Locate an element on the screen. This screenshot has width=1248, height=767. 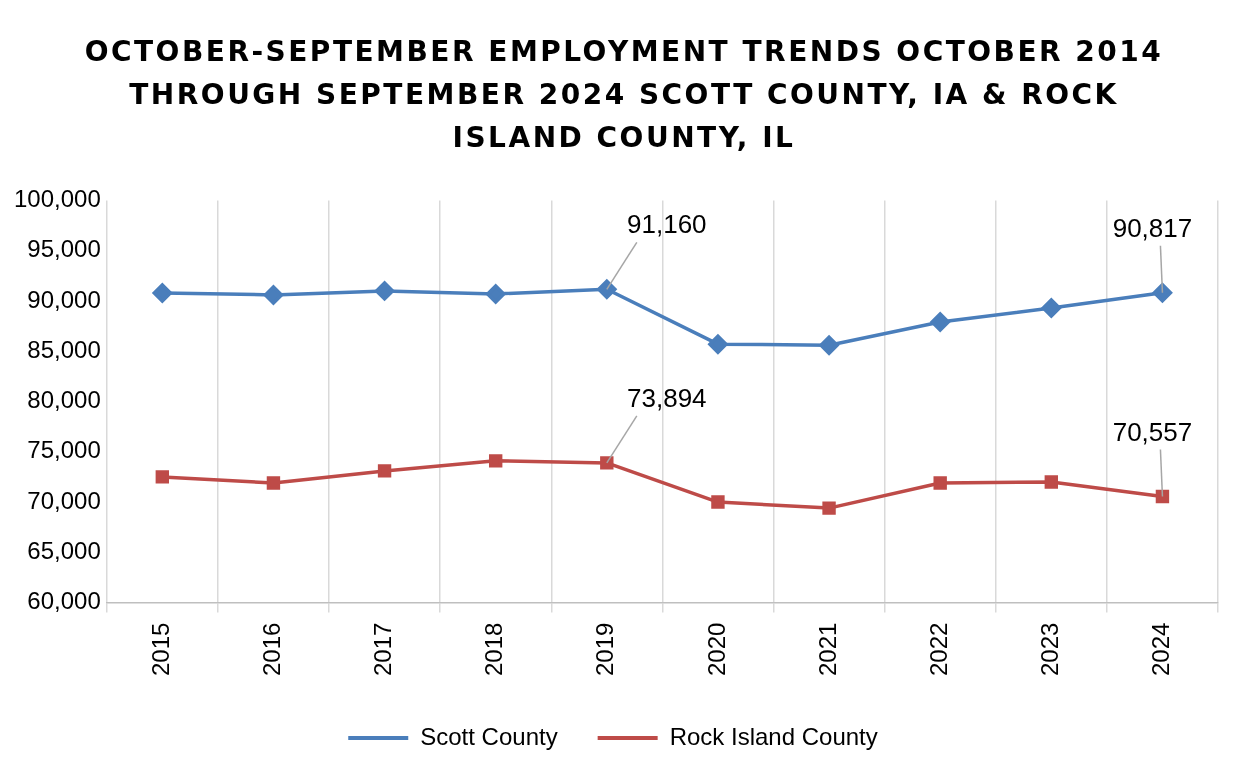
data-label: 91,160 is located at coordinates (667, 224).